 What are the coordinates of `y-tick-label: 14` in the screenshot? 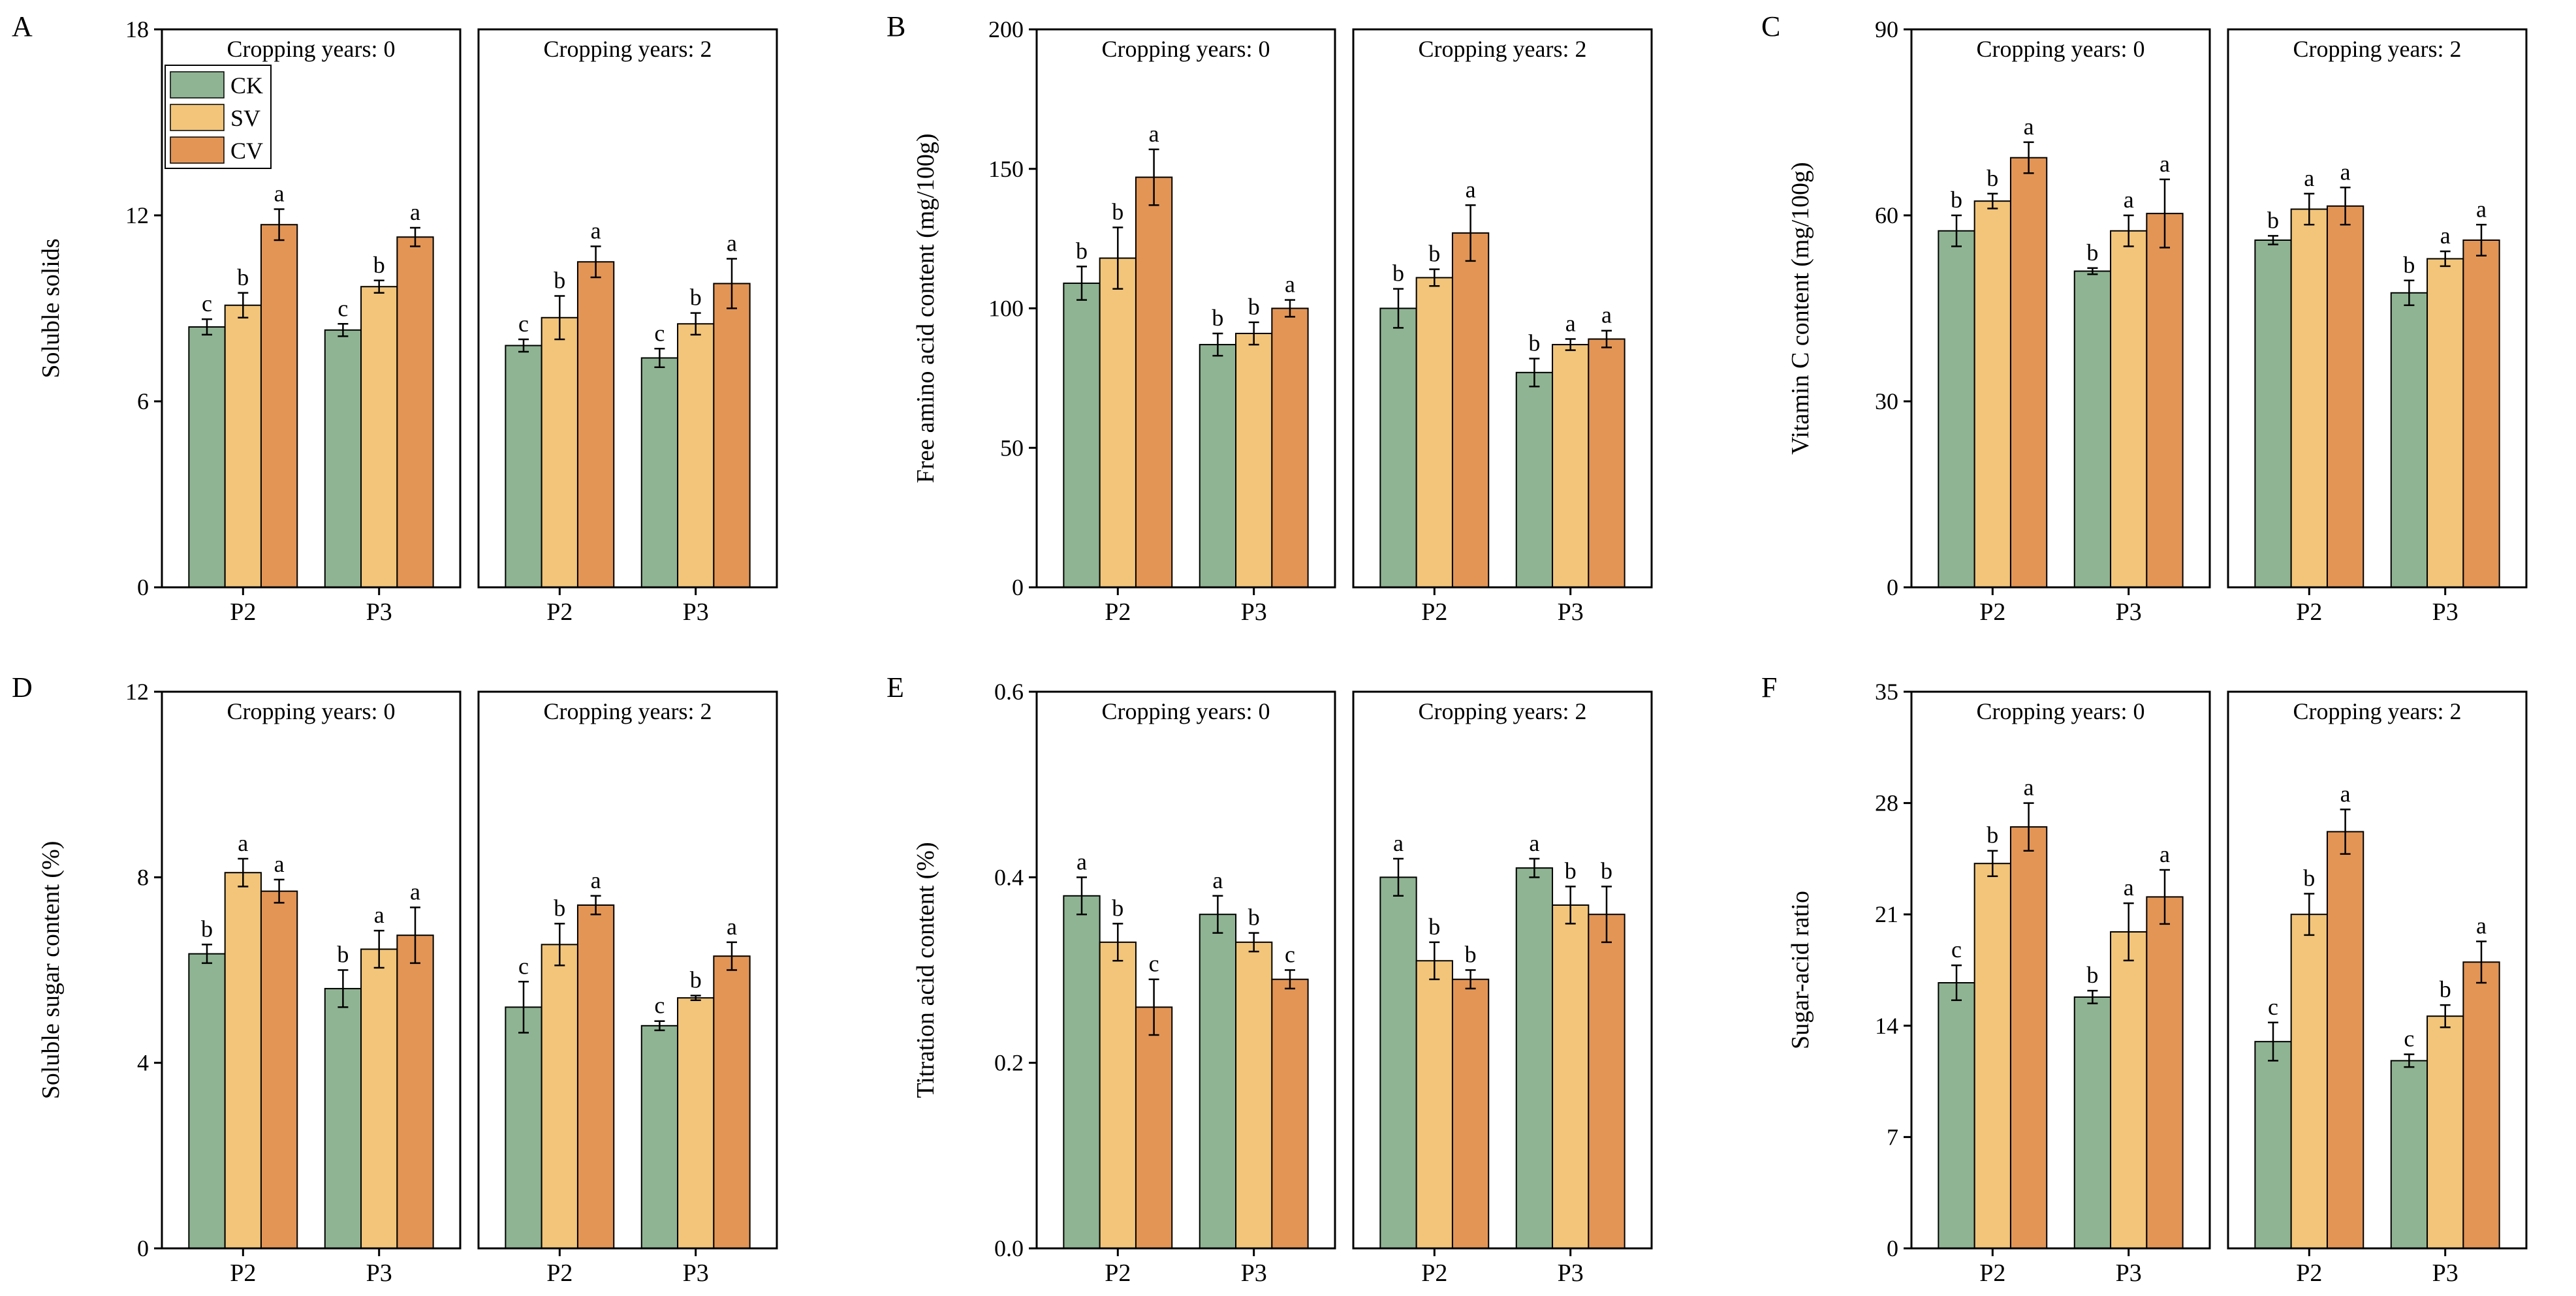 It's located at (1886, 1026).